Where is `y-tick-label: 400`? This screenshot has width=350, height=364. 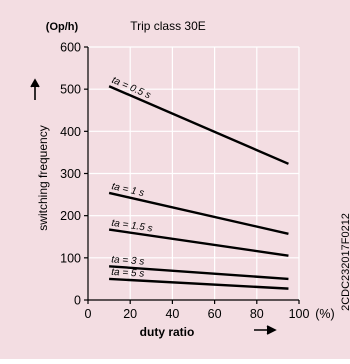
y-tick-label: 400 is located at coordinates (70, 132).